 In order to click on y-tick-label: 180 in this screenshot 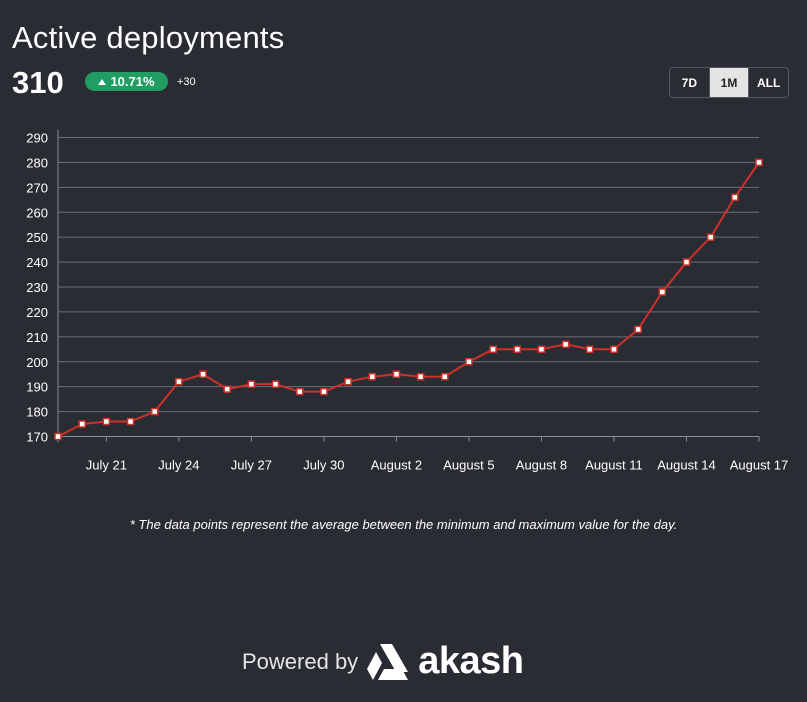, I will do `click(37, 412)`.